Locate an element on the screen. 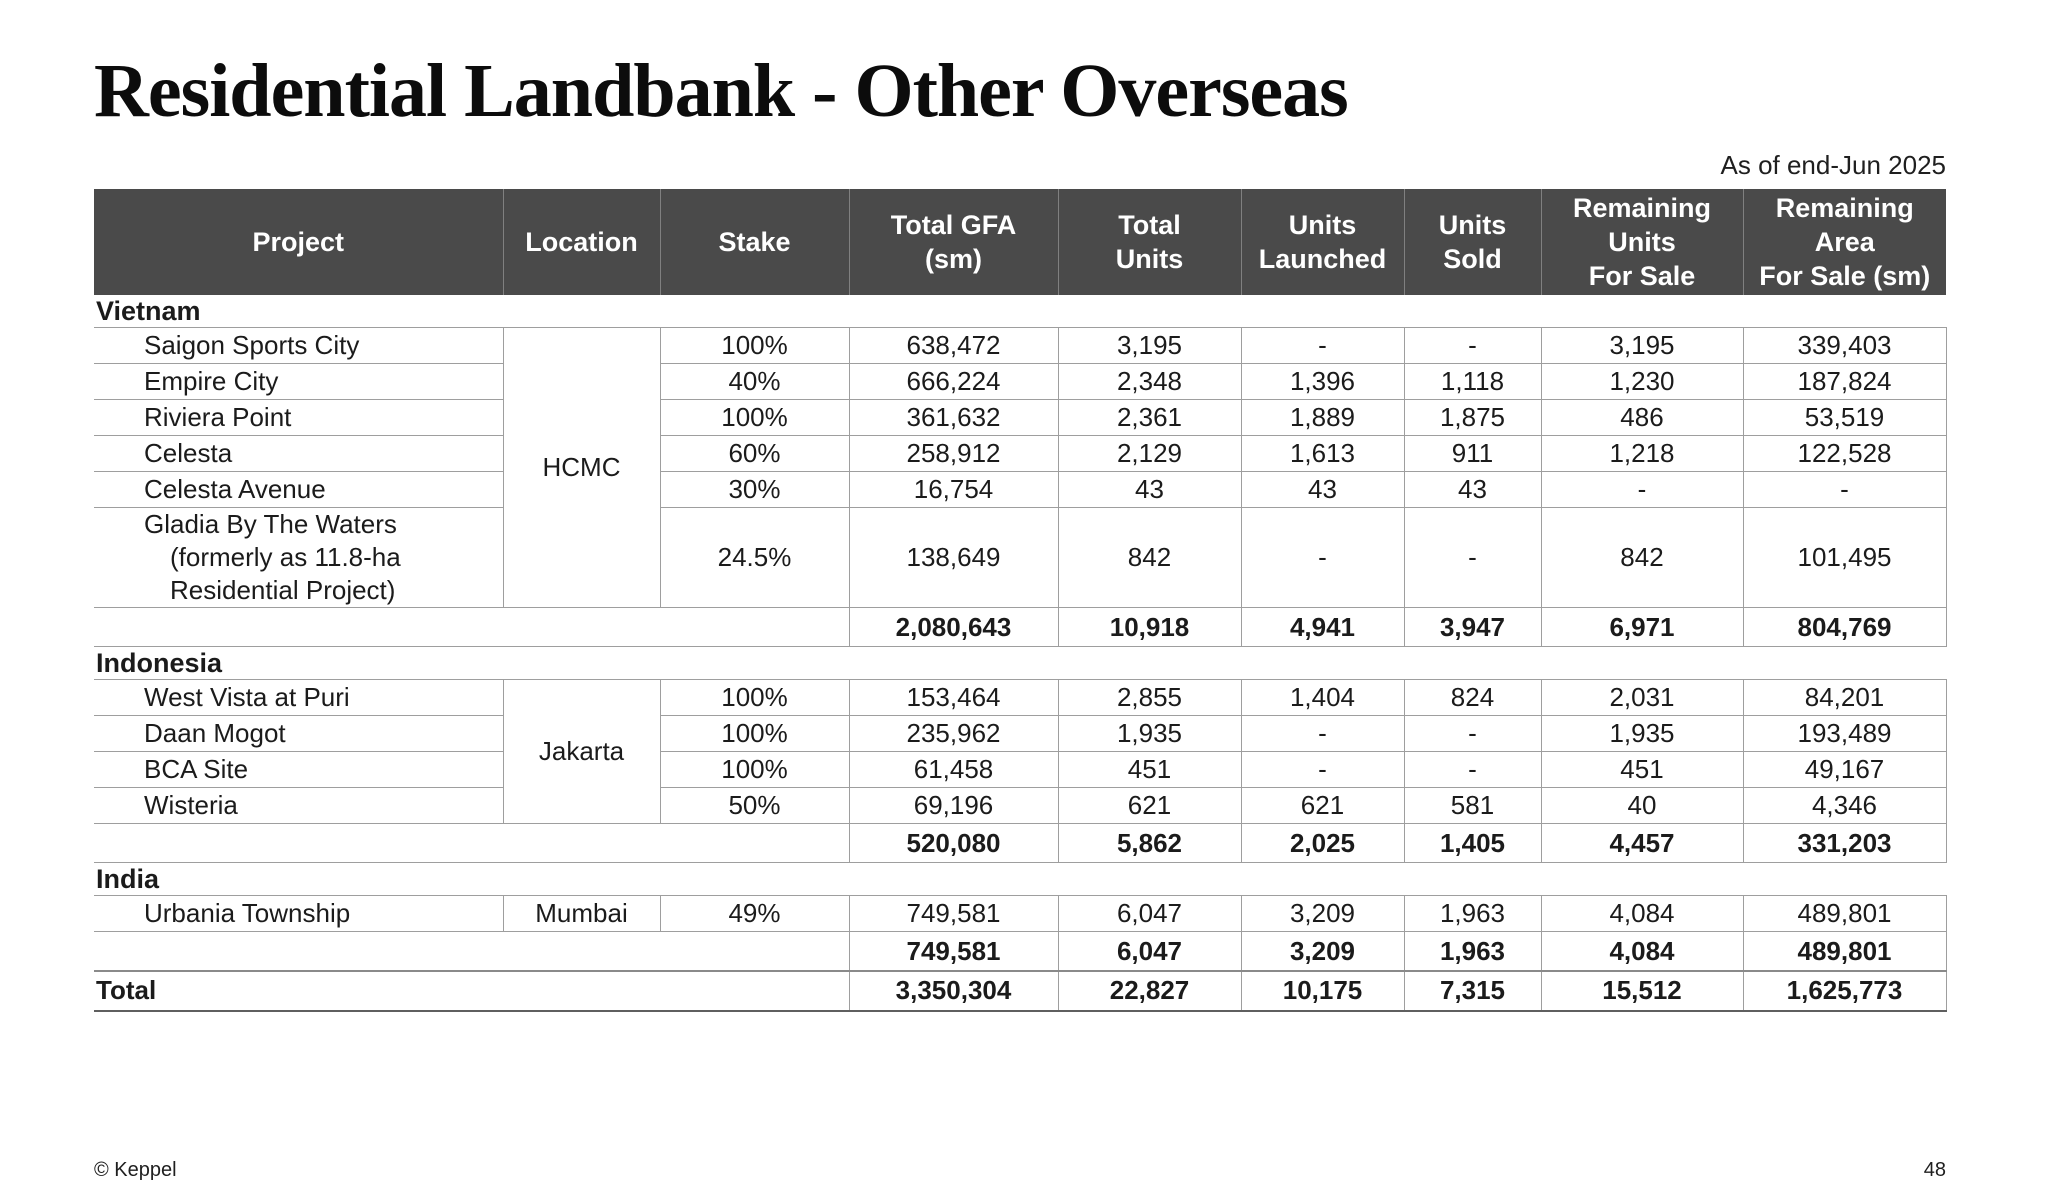 The height and width of the screenshot is (1204, 2048). copyright-text: © Keppel is located at coordinates (135, 1170).